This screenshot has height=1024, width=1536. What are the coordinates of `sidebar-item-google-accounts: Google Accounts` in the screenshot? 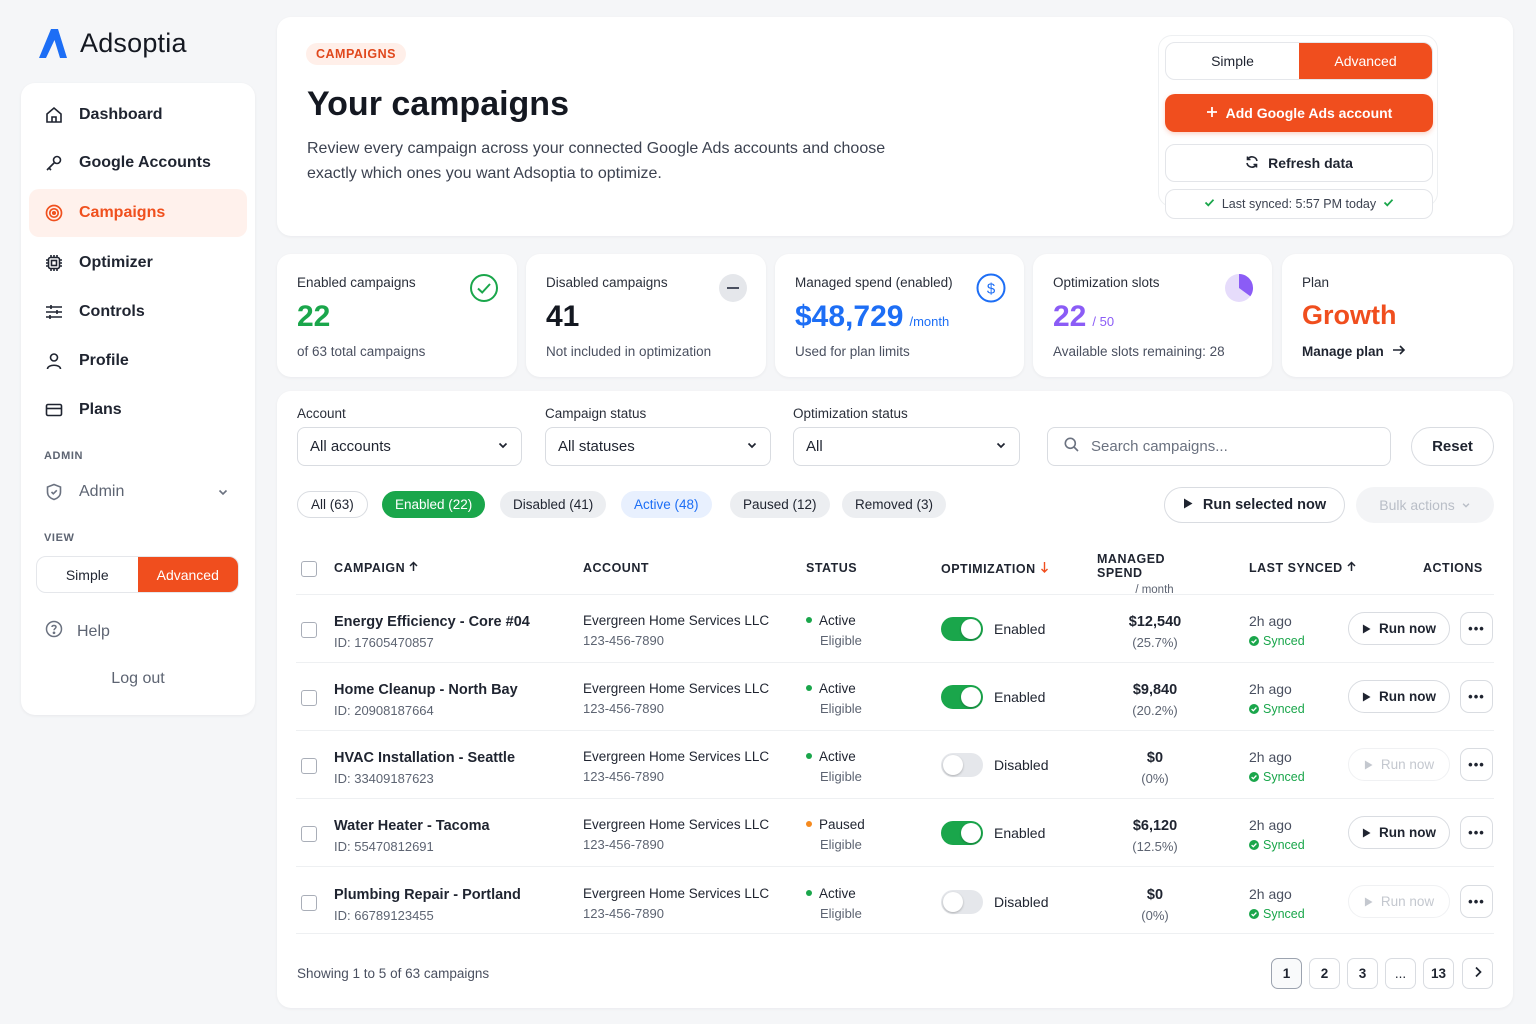 It's located at (138, 163).